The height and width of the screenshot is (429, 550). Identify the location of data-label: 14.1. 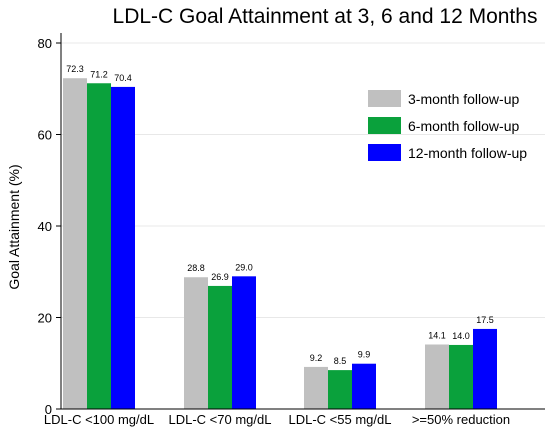
(437, 335).